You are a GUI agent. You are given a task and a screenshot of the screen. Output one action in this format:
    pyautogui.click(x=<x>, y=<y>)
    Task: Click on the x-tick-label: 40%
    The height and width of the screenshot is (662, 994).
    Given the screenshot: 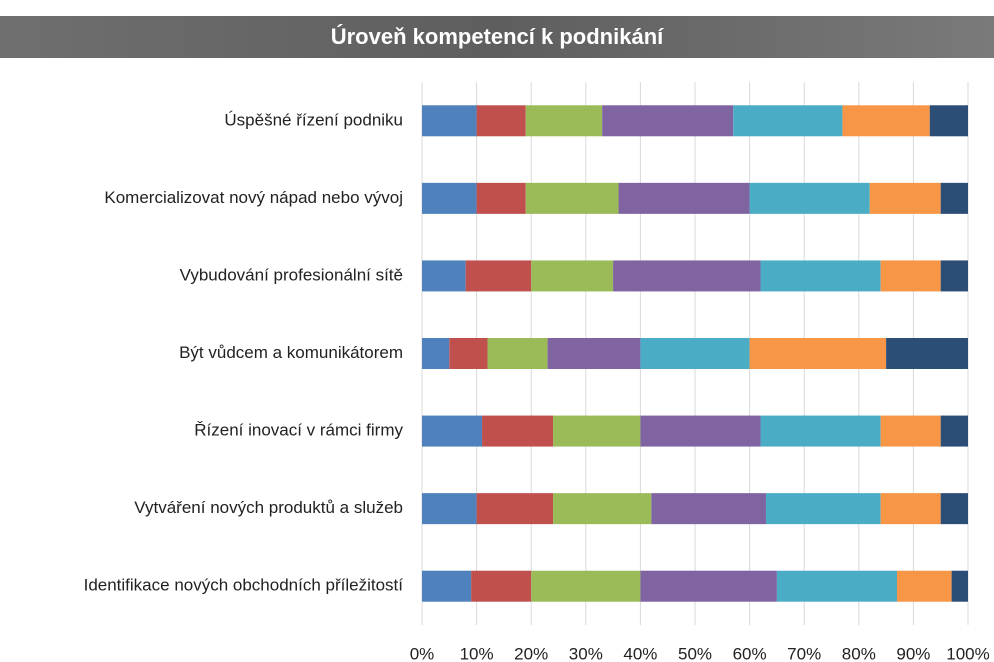 What is the action you would take?
    pyautogui.click(x=640, y=653)
    